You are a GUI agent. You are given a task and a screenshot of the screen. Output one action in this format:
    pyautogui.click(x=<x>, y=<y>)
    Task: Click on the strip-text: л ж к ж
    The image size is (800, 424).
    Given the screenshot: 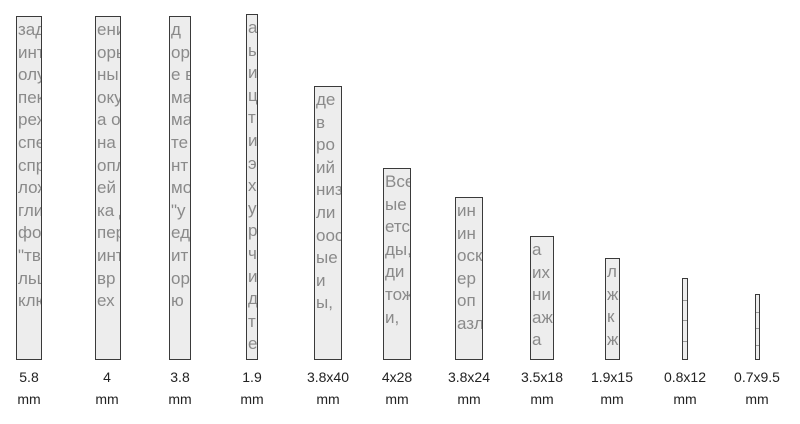 What is the action you would take?
    pyautogui.click(x=613, y=305)
    